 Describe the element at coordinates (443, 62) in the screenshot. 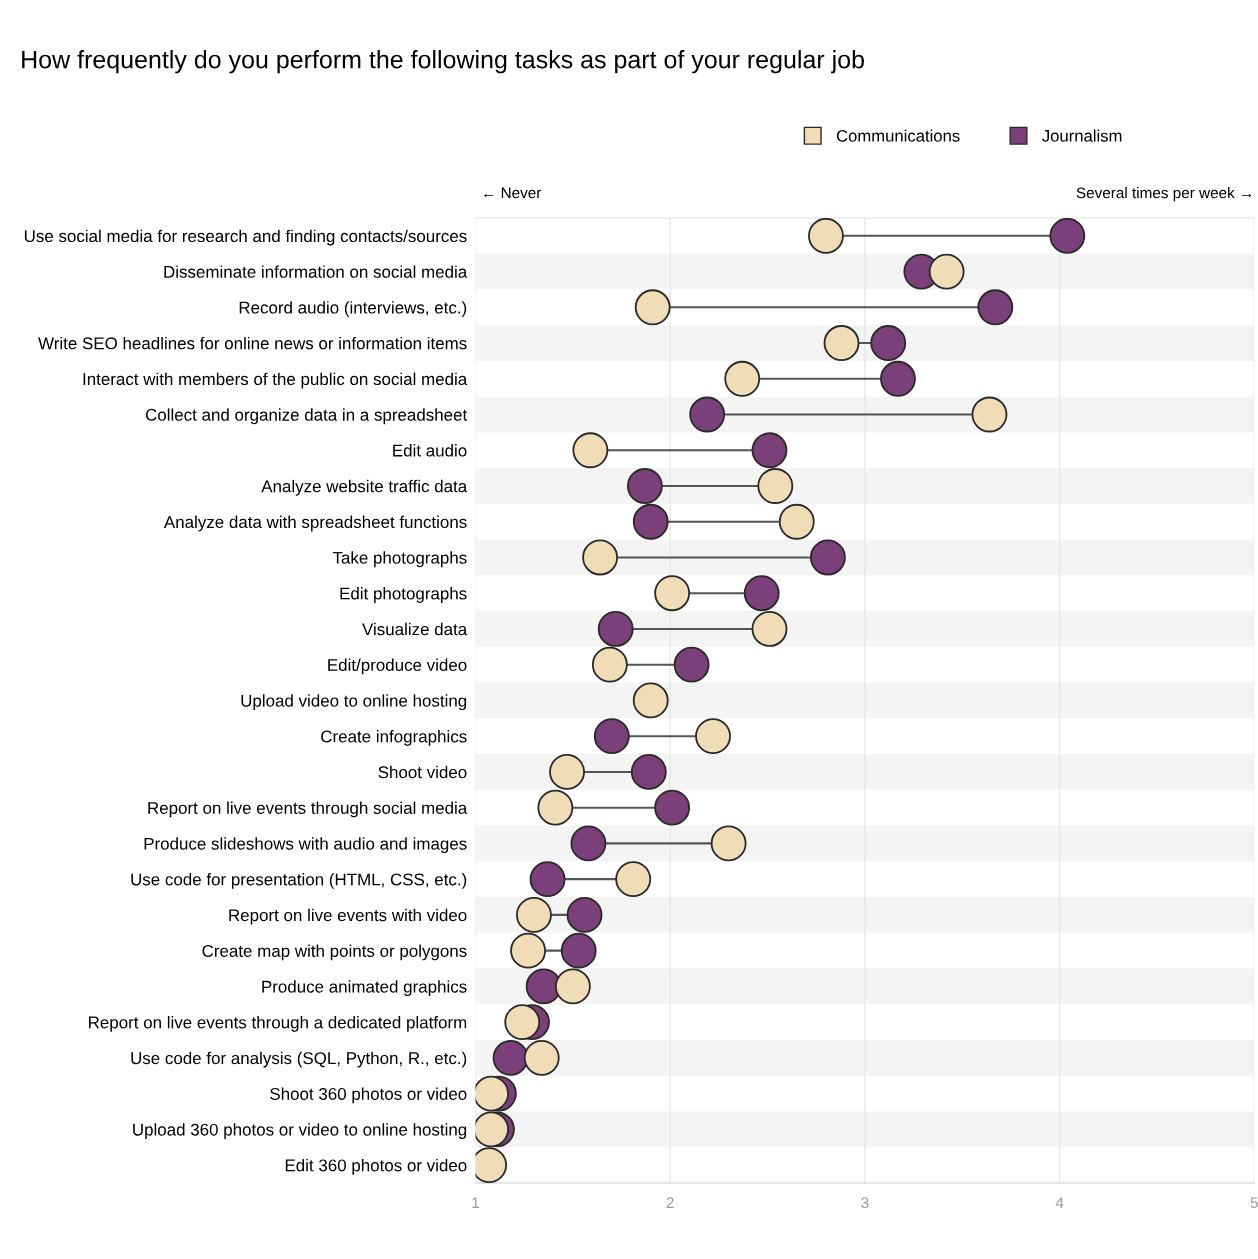

I see `chart-title: How frequently do you perform the following tasks as part of your regular job` at that location.